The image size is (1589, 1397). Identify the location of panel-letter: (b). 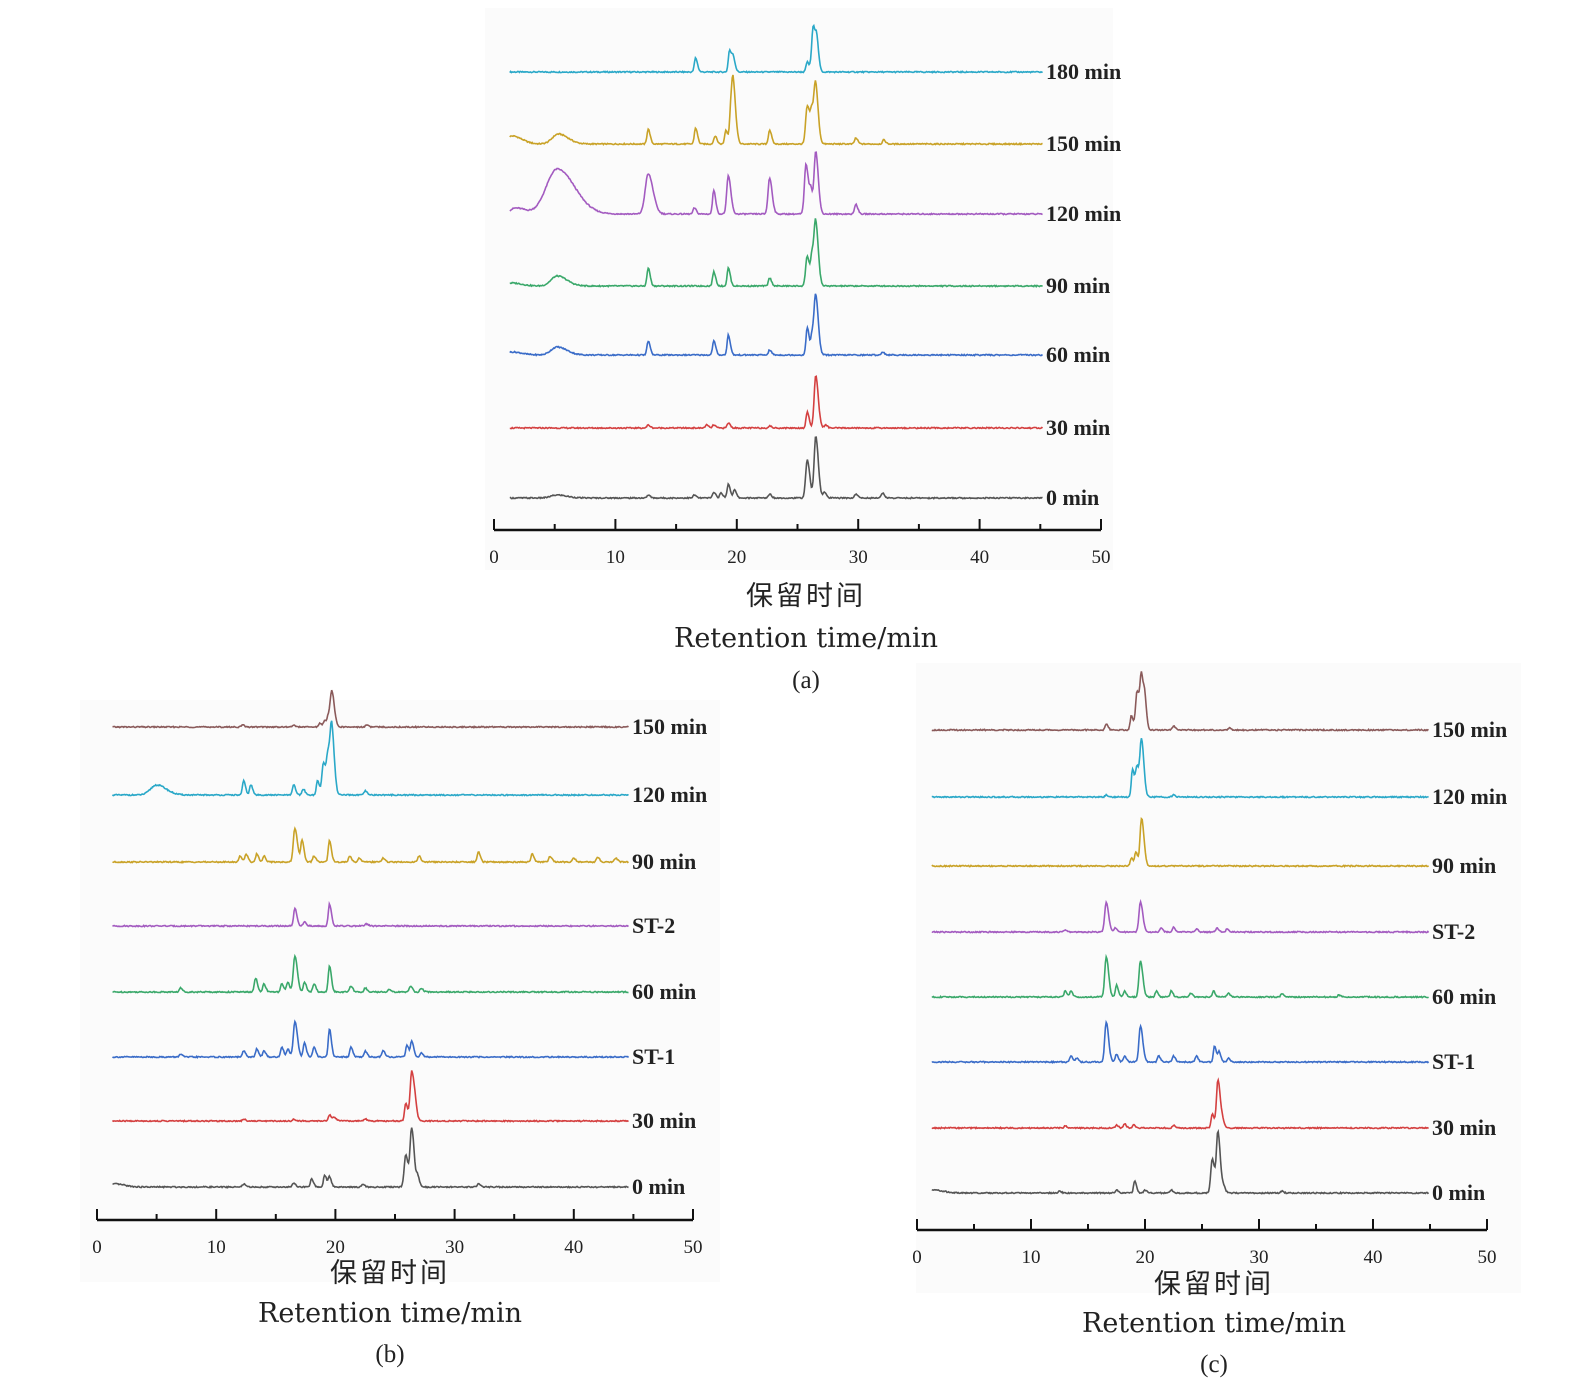
(389, 1354).